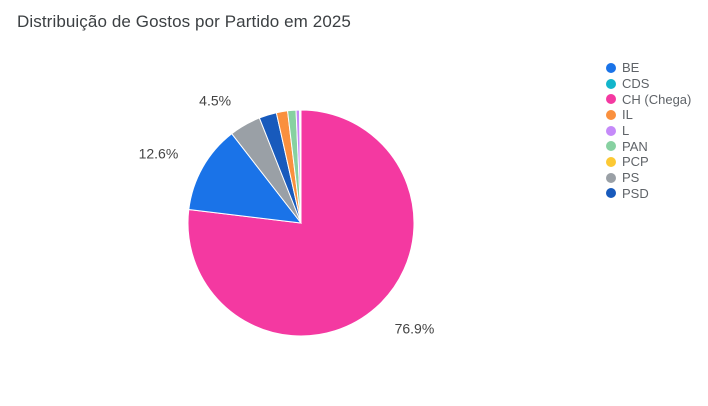 The height and width of the screenshot is (406, 708). What do you see at coordinates (648, 178) in the screenshot?
I see `legend-item-ps: PS` at bounding box center [648, 178].